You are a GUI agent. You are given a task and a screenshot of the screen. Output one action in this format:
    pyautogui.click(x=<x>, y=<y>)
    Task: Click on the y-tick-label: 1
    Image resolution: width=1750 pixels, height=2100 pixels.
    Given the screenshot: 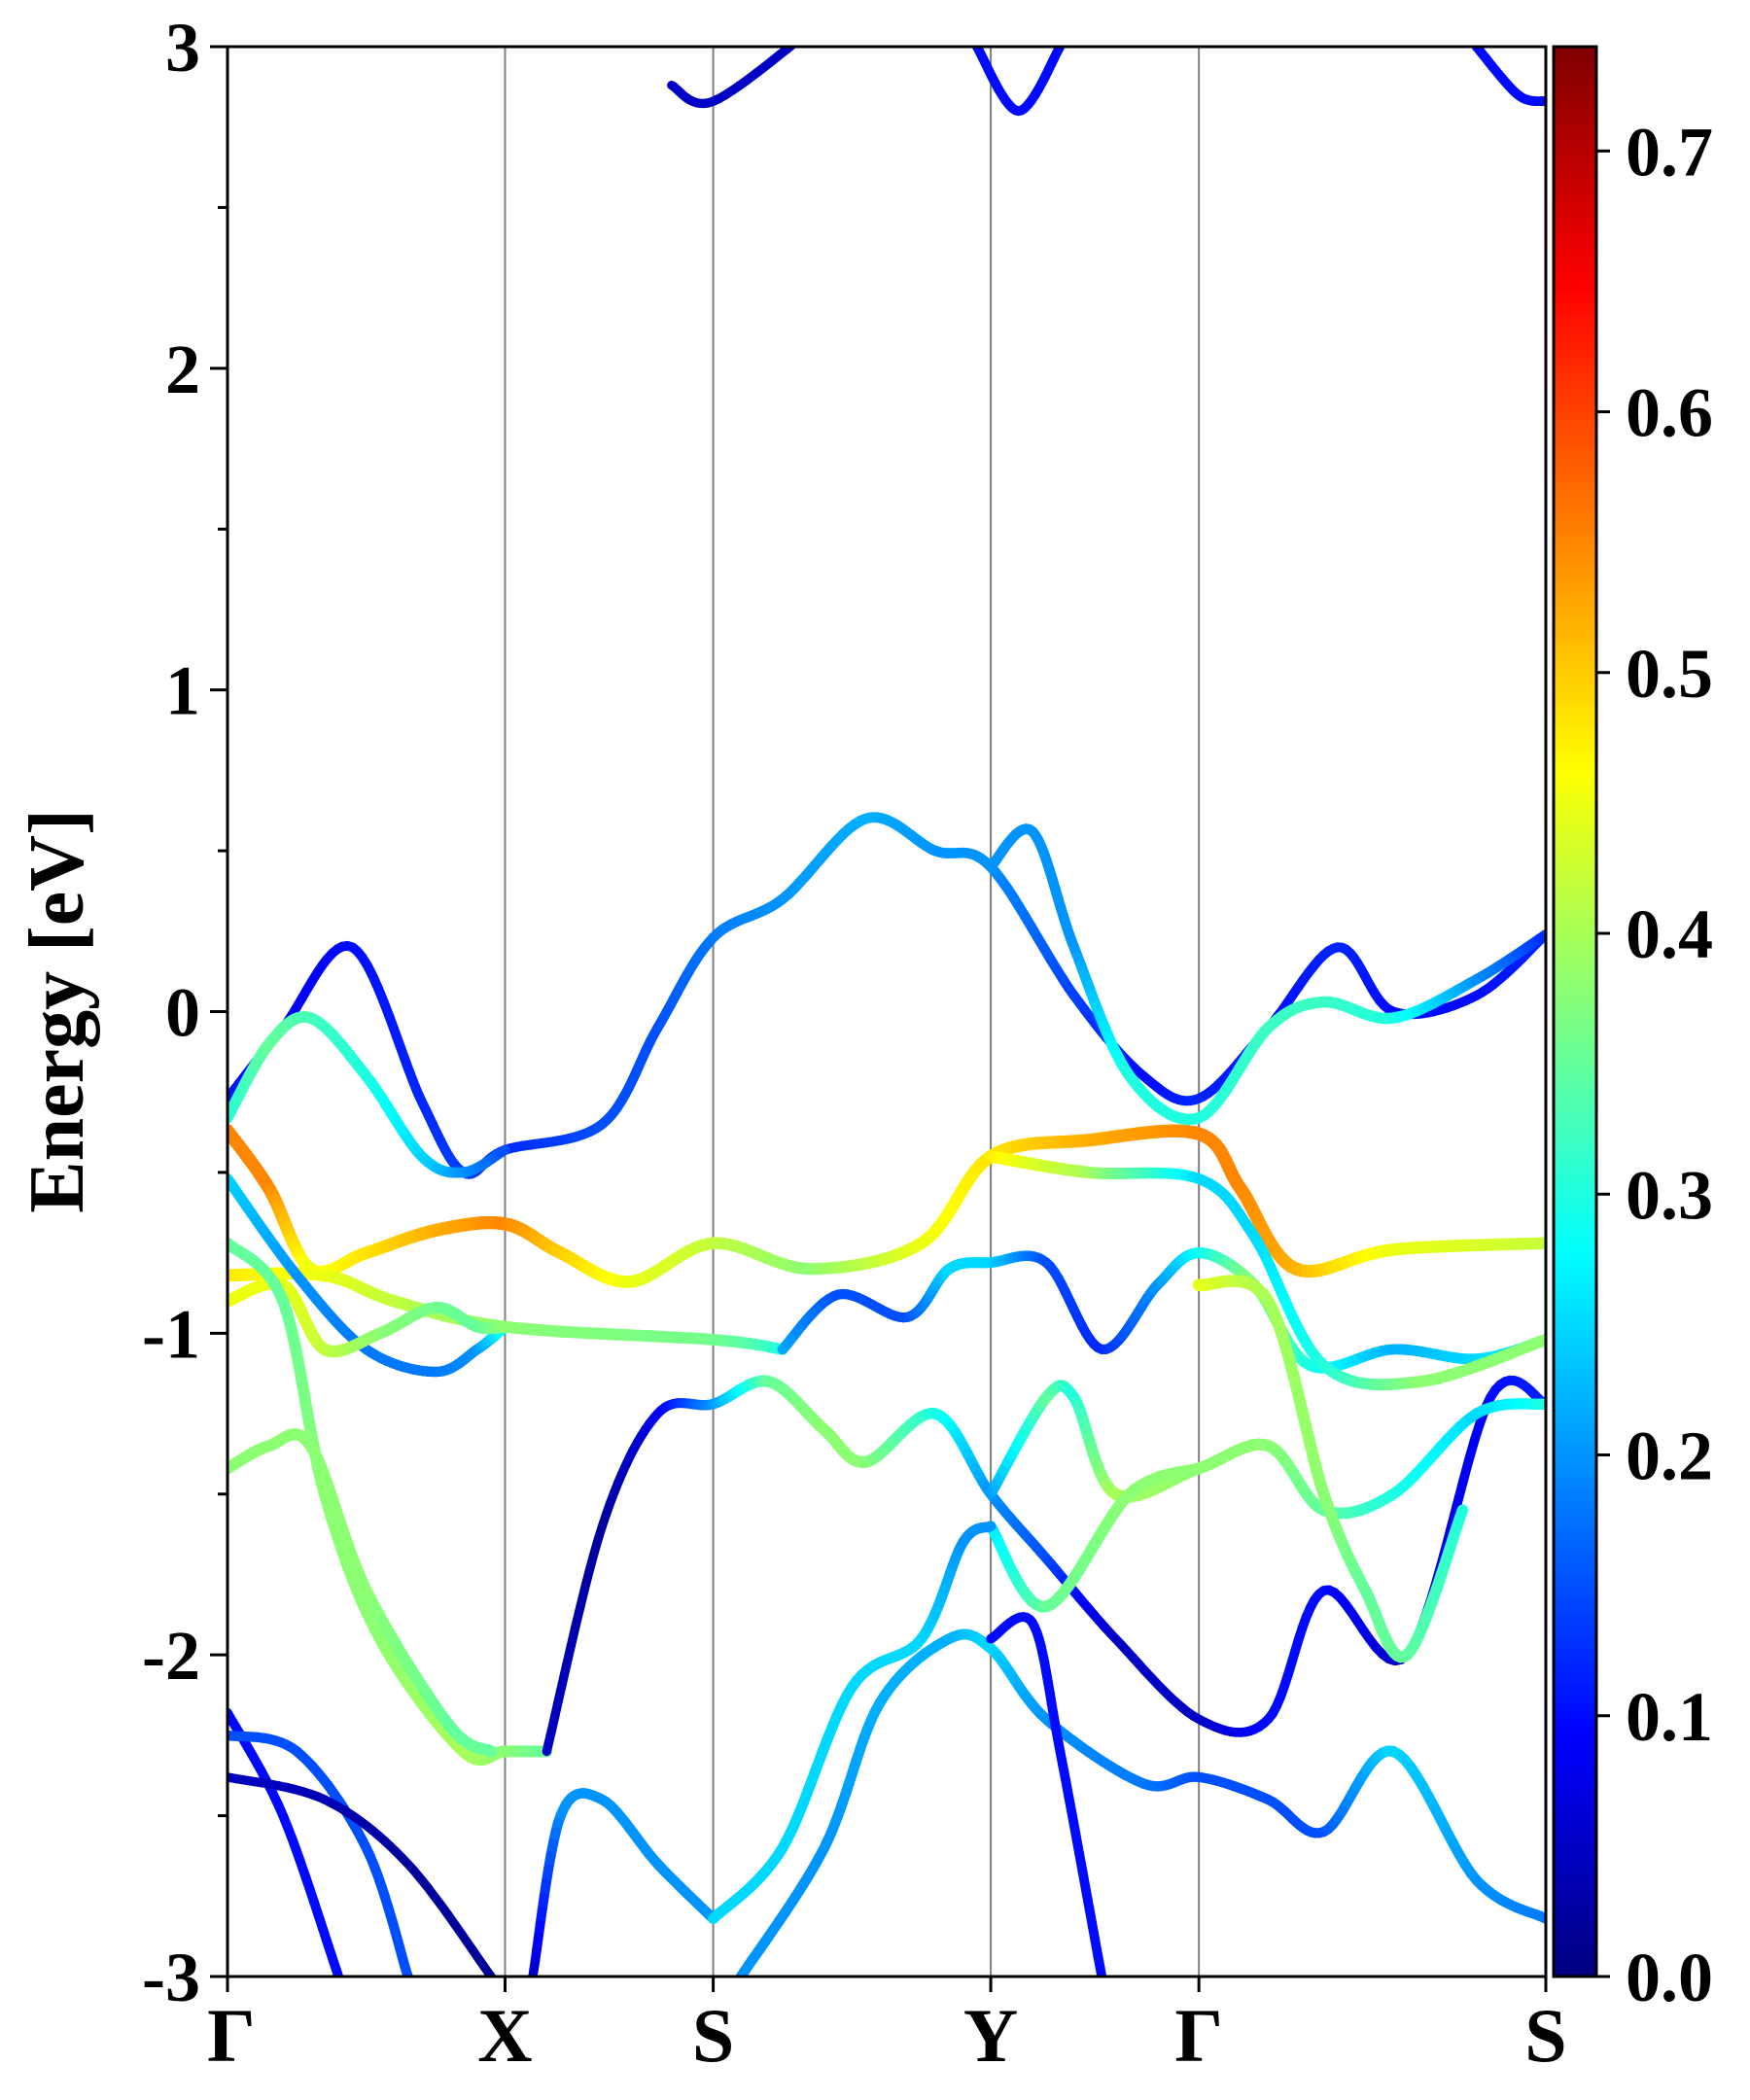 What is the action you would take?
    pyautogui.click(x=182, y=691)
    